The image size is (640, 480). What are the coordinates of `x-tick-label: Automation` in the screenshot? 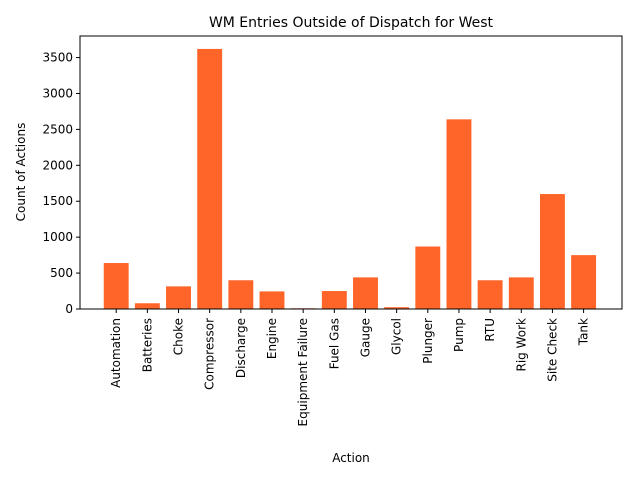 It's located at (116, 353).